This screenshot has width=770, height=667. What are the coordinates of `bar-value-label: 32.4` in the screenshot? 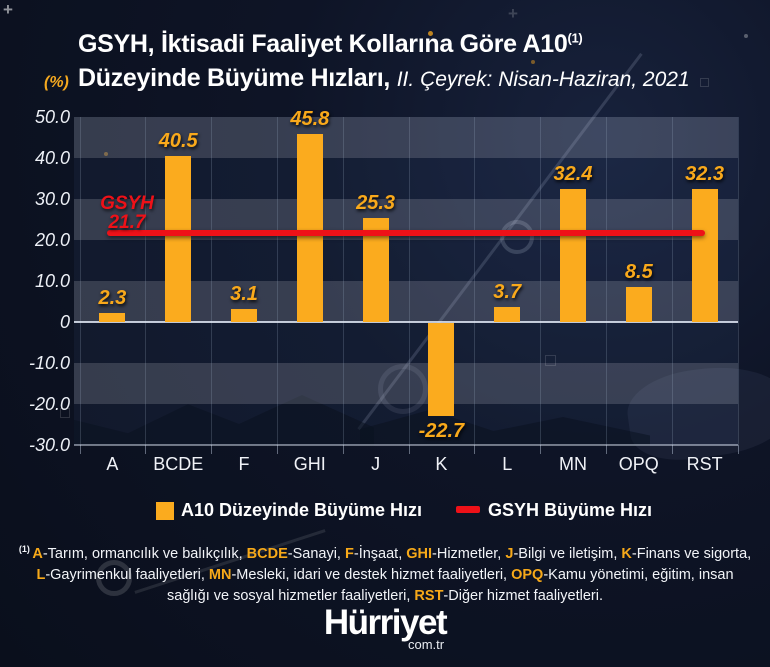 It's located at (573, 173).